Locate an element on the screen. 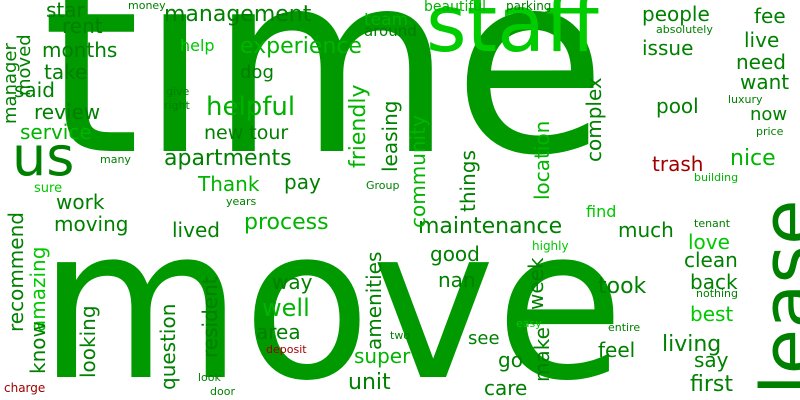 This screenshot has height=400, width=800. word-live: live is located at coordinates (762, 40).